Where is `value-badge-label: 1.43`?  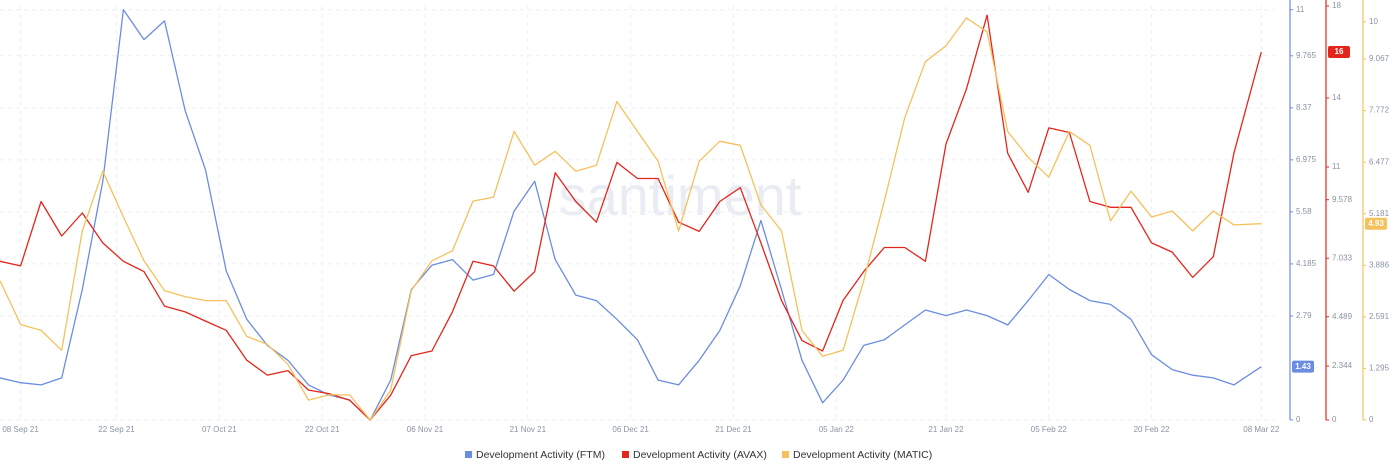 value-badge-label: 1.43 is located at coordinates (1303, 366).